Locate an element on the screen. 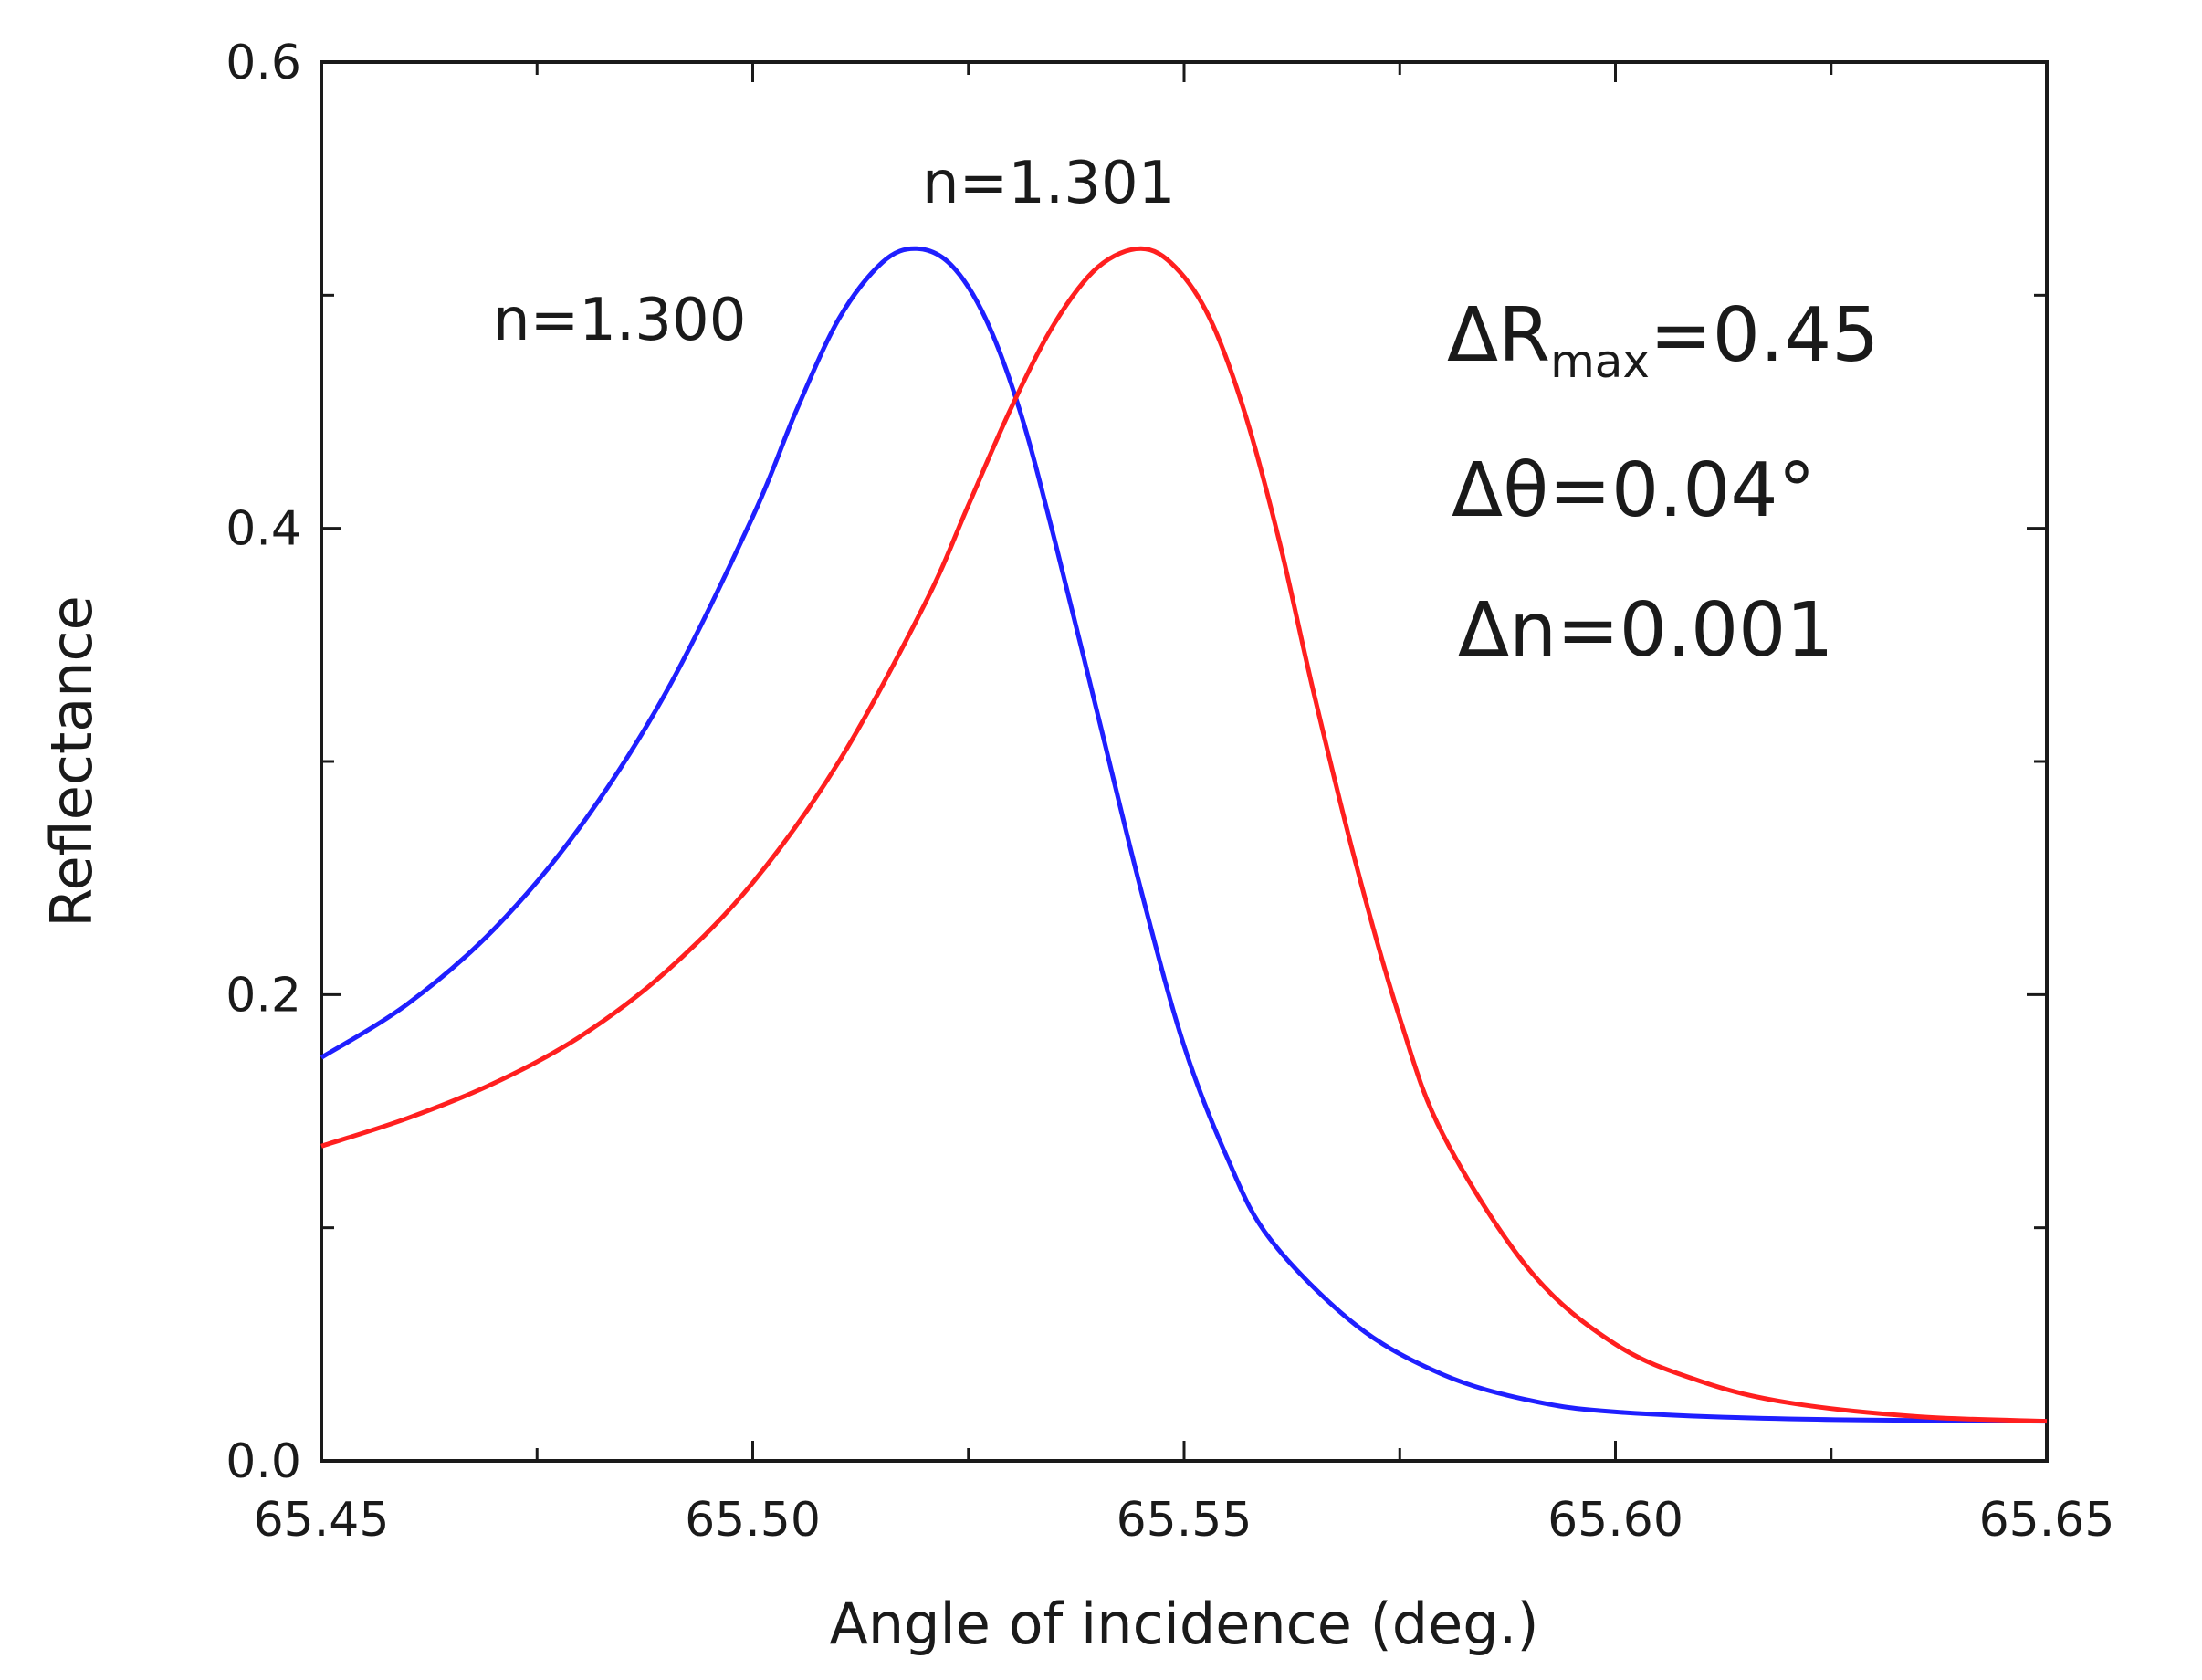 This screenshot has width=2202, height=1680. x-axis-title: Angle of incidence (deg.) is located at coordinates (1183, 1624).